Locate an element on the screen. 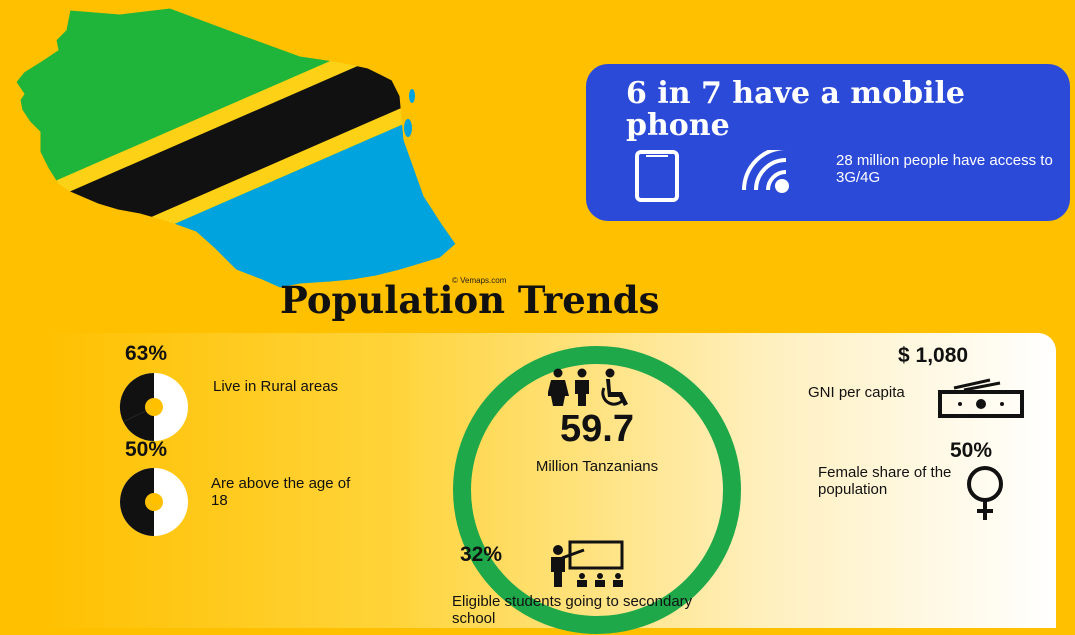 This screenshot has height=635, width=1075. people-icon is located at coordinates (588, 387).